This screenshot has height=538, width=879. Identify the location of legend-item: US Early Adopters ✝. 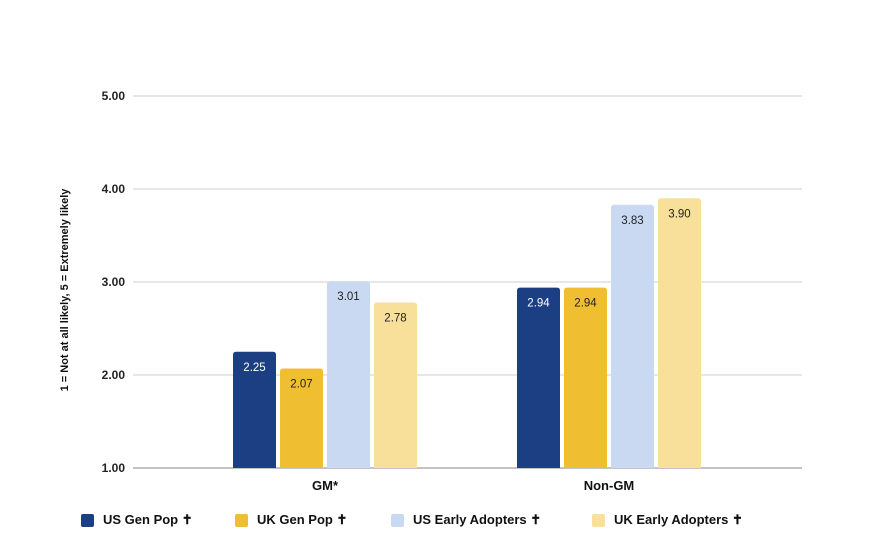
(466, 520).